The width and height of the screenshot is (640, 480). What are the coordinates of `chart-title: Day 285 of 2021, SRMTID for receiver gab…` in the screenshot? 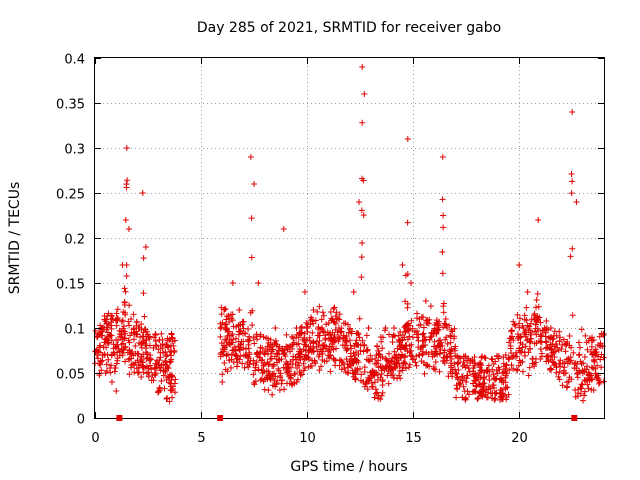 It's located at (349, 28).